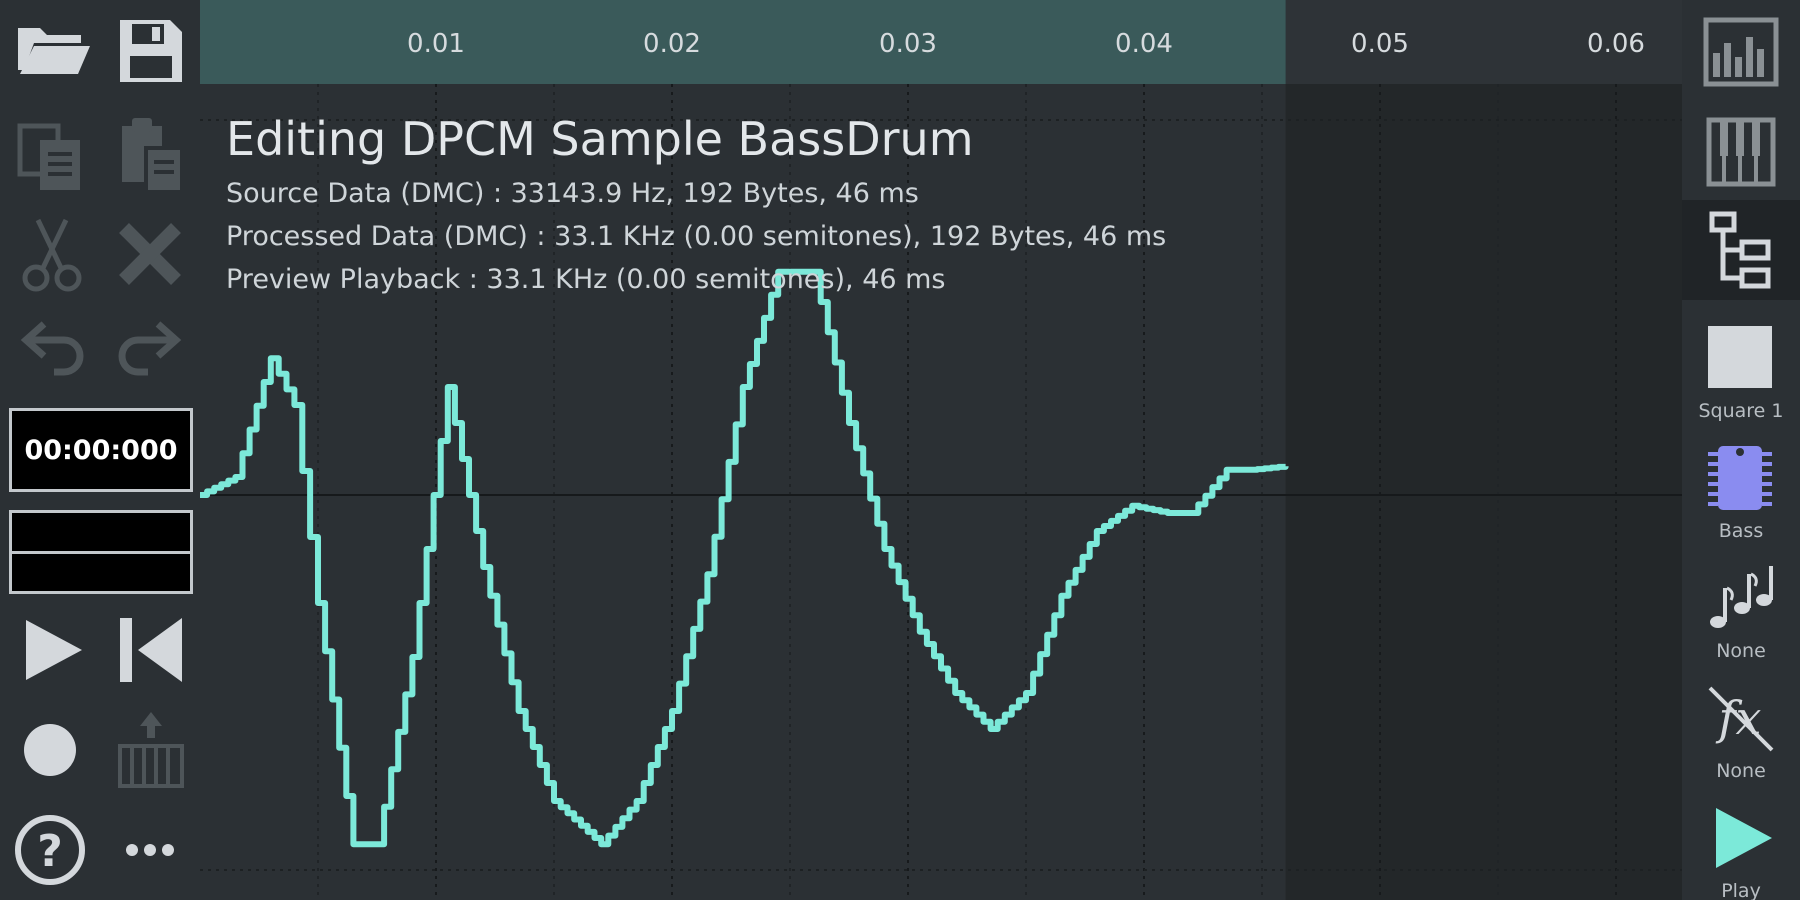  I want to click on effect-button: fx None, so click(1741, 733).